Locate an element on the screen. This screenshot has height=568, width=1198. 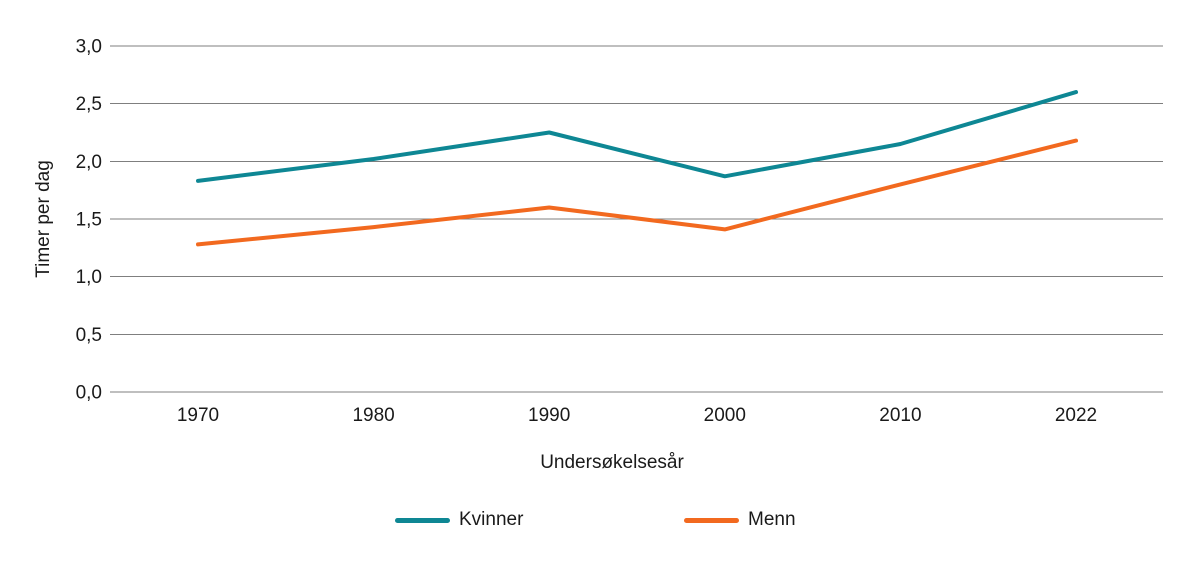
x-axis-title: Undersøkelsesår is located at coordinates (612, 462).